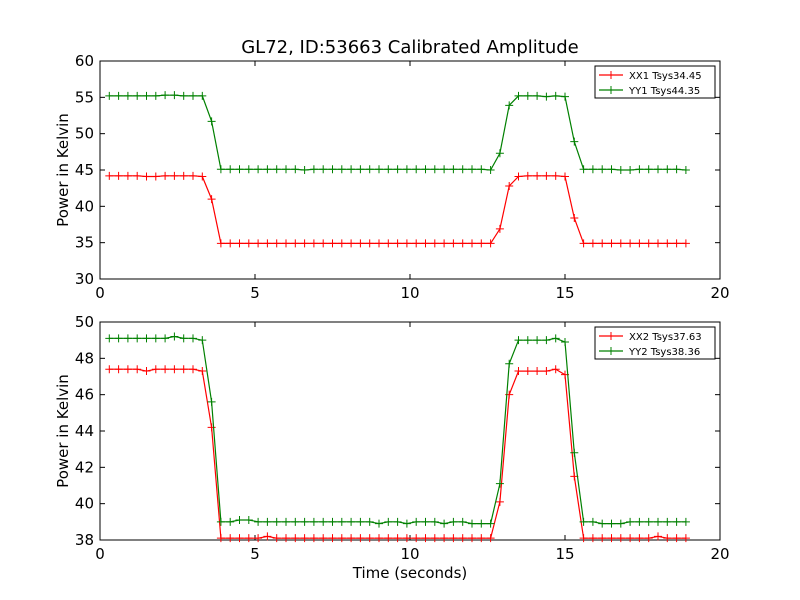 The height and width of the screenshot is (600, 800). I want to click on y-tick-label: 44, so click(84, 431).